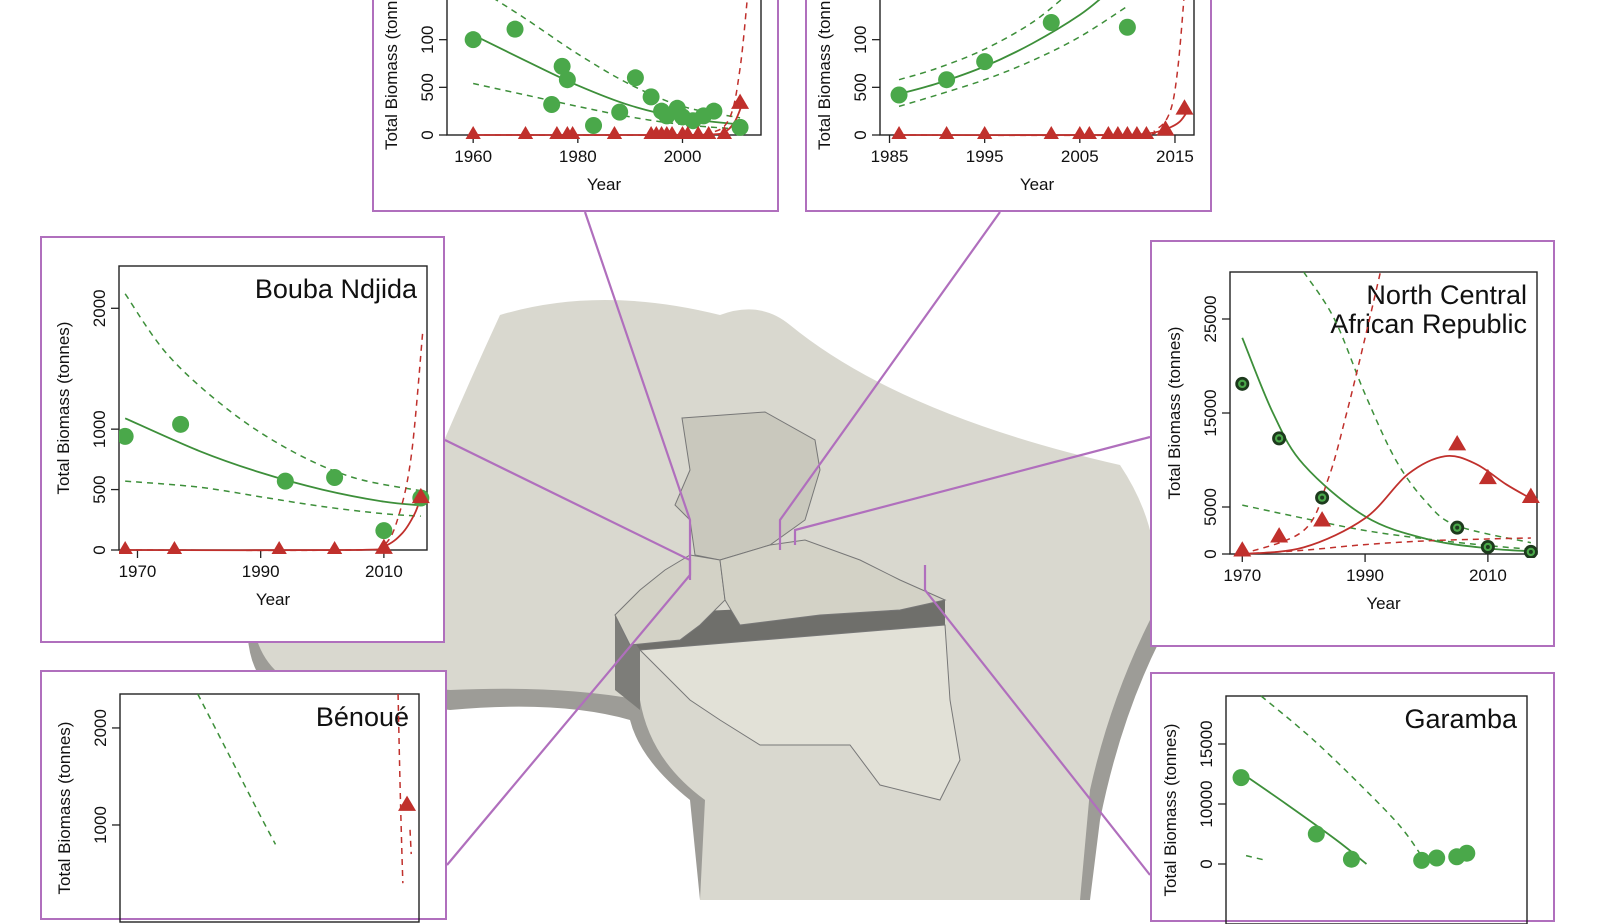 The width and height of the screenshot is (1600, 924). What do you see at coordinates (1210, 412) in the screenshot?
I see `y-tick-label: 15000` at bounding box center [1210, 412].